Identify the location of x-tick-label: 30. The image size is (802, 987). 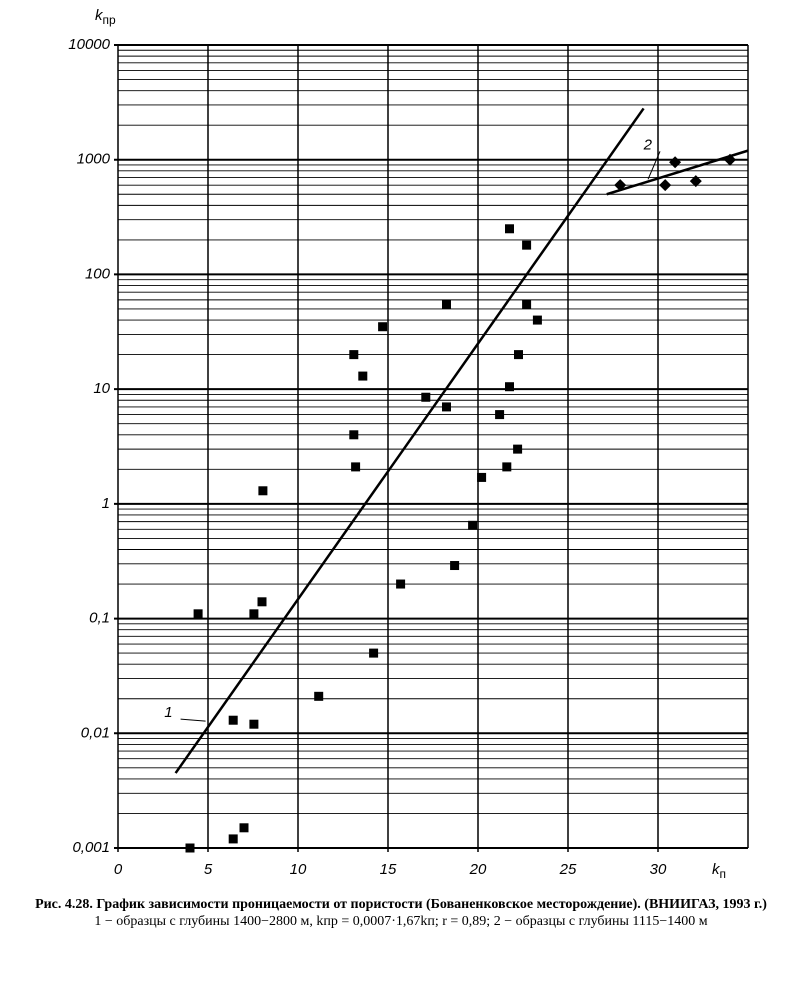
(658, 869).